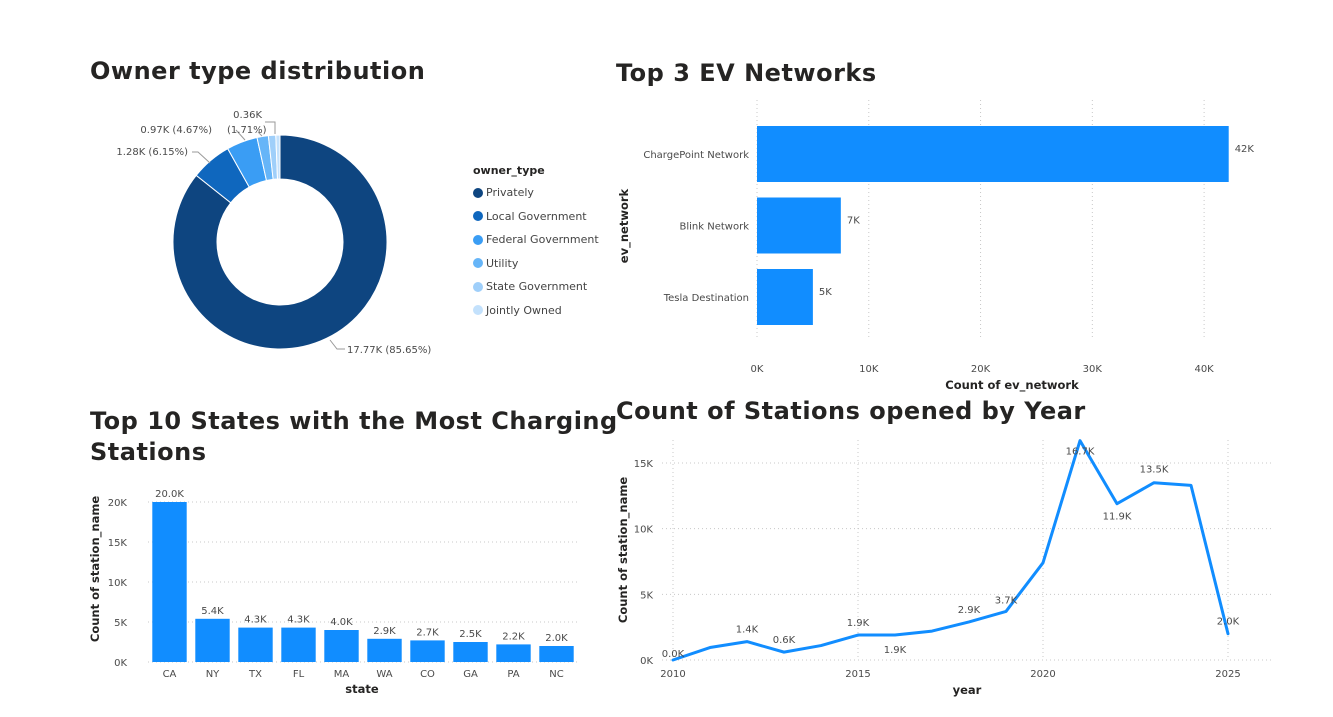 This screenshot has width=1333, height=717. What do you see at coordinates (644, 530) in the screenshot?
I see `years-ytick-label: 10K` at bounding box center [644, 530].